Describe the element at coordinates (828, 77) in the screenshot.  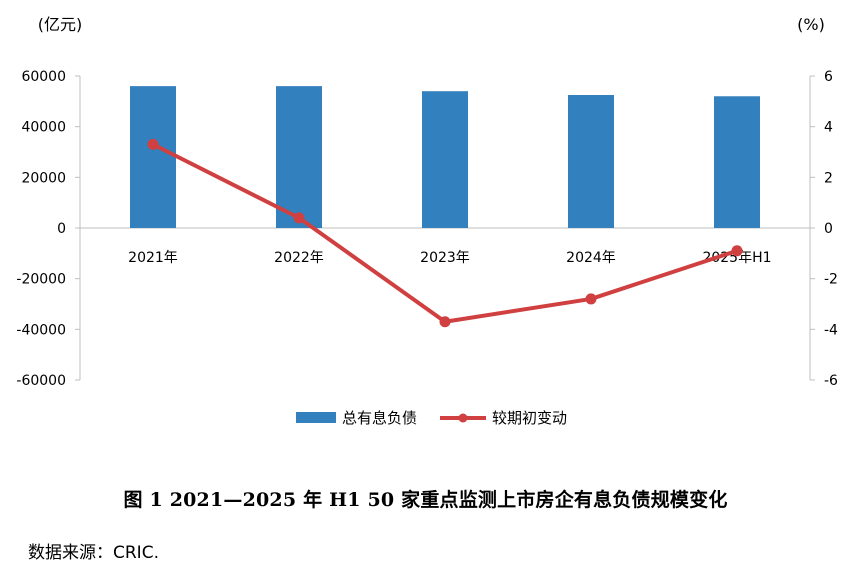
I see `right-tick-label: 6` at that location.